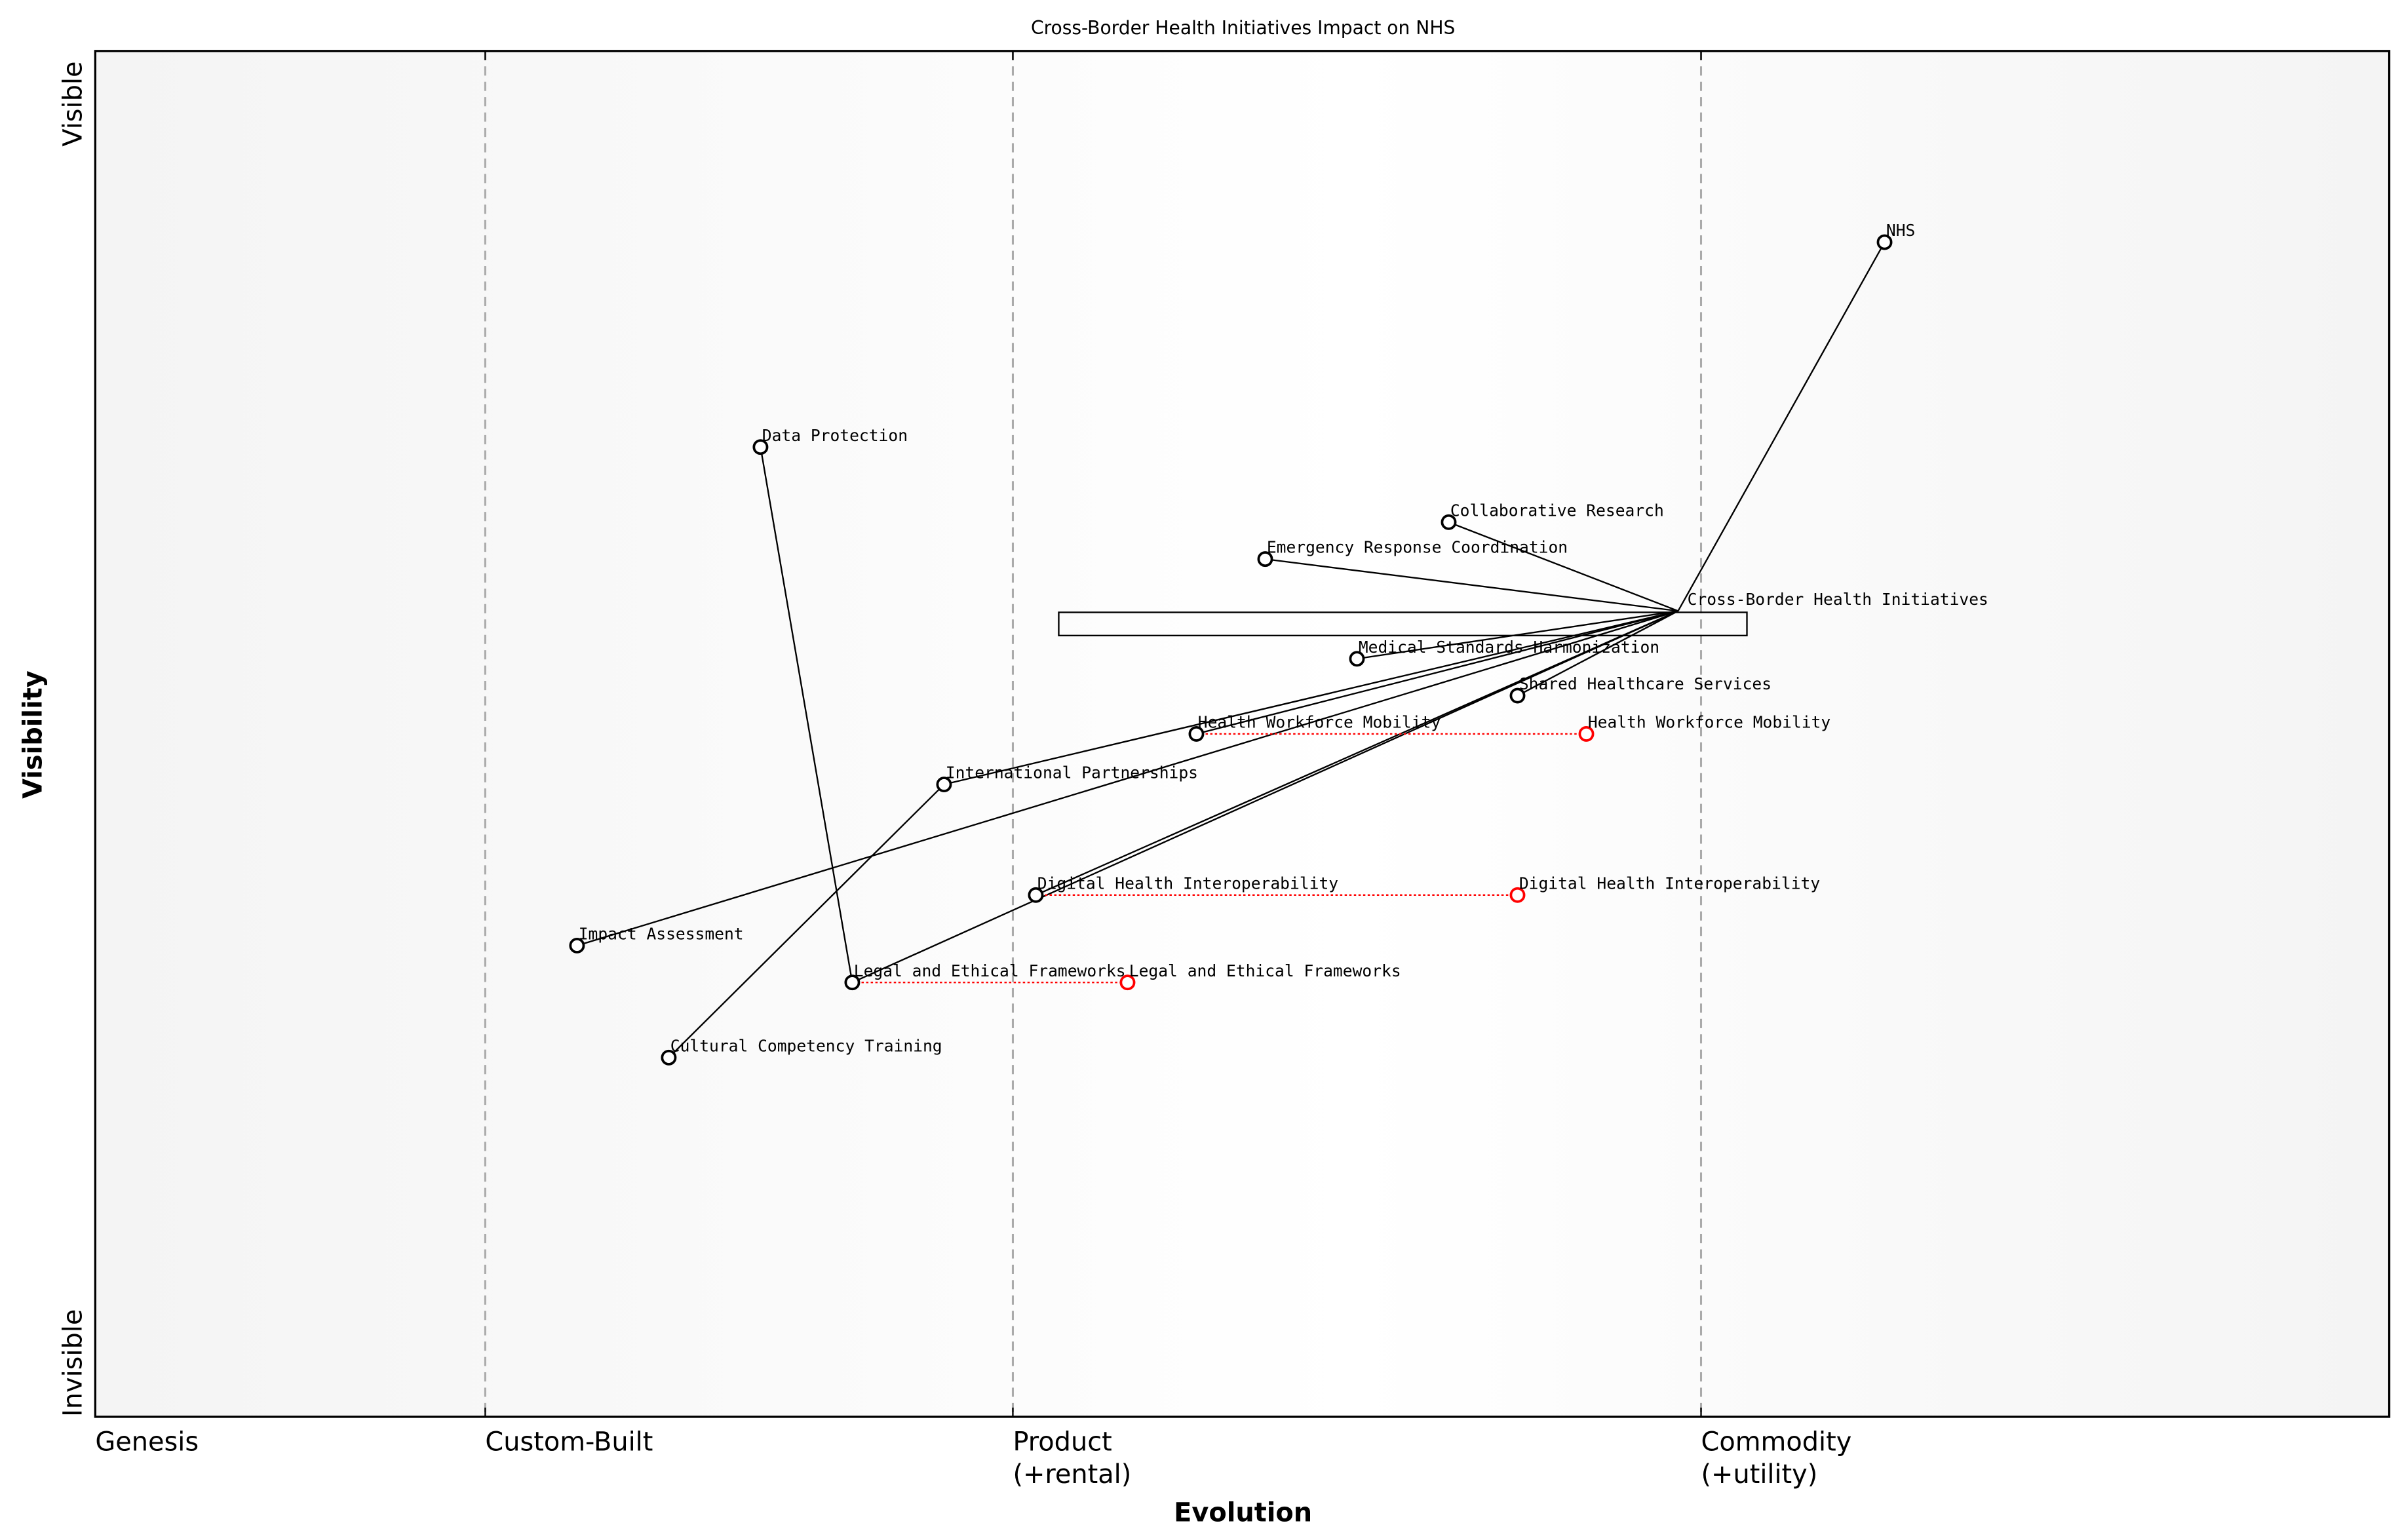 This screenshot has height=1540, width=2400. Describe the element at coordinates (1900, 230) in the screenshot. I see `component-label: NHS` at that location.